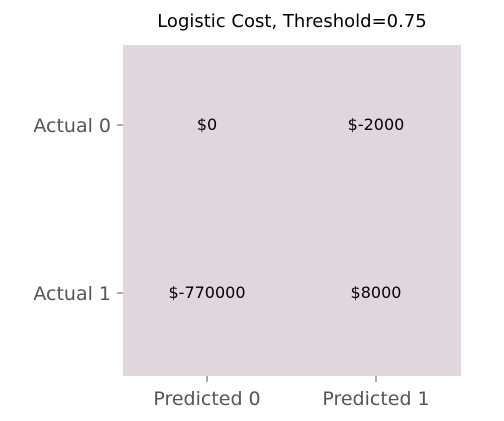 Image resolution: width=504 pixels, height=421 pixels. Describe the element at coordinates (375, 399) in the screenshot. I see `x-tick-label-predicted-1: Predicted 1` at that location.